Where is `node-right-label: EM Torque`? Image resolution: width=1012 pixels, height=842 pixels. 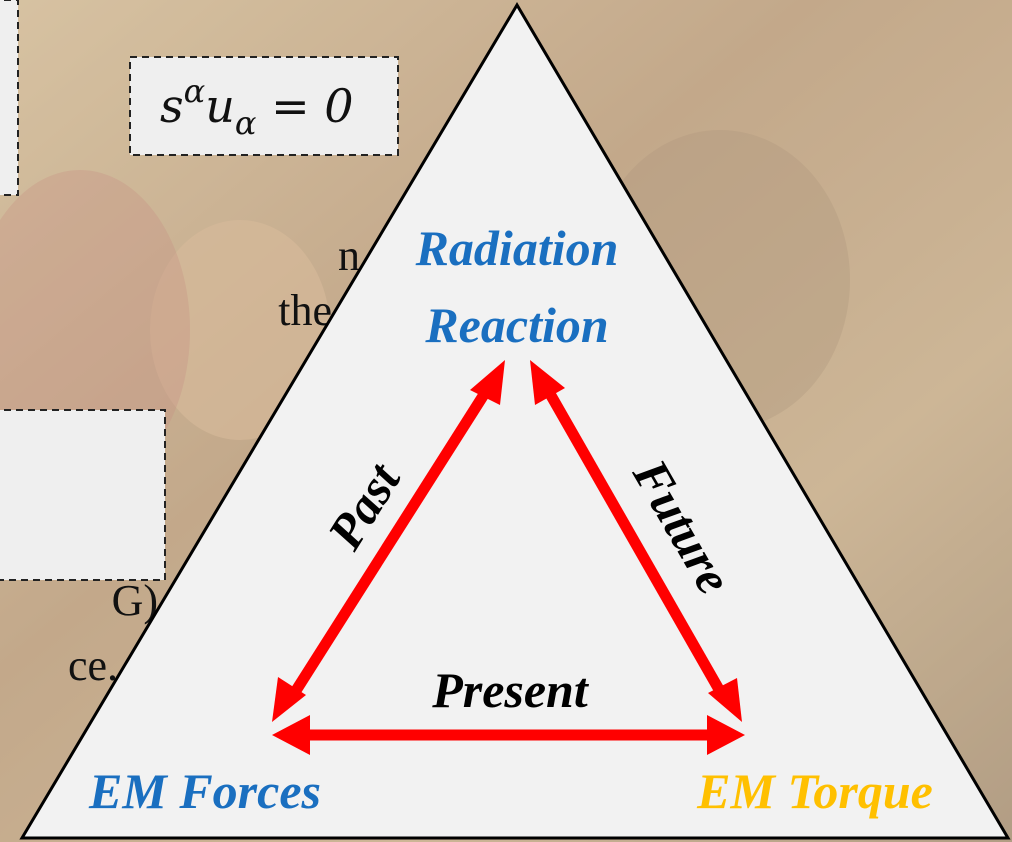 node-right-label: EM Torque is located at coordinates (814, 791).